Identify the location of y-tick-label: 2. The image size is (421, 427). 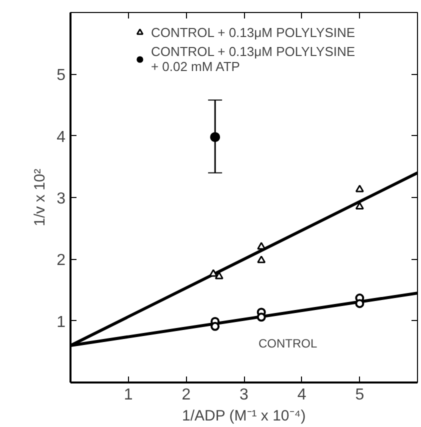
(61, 261).